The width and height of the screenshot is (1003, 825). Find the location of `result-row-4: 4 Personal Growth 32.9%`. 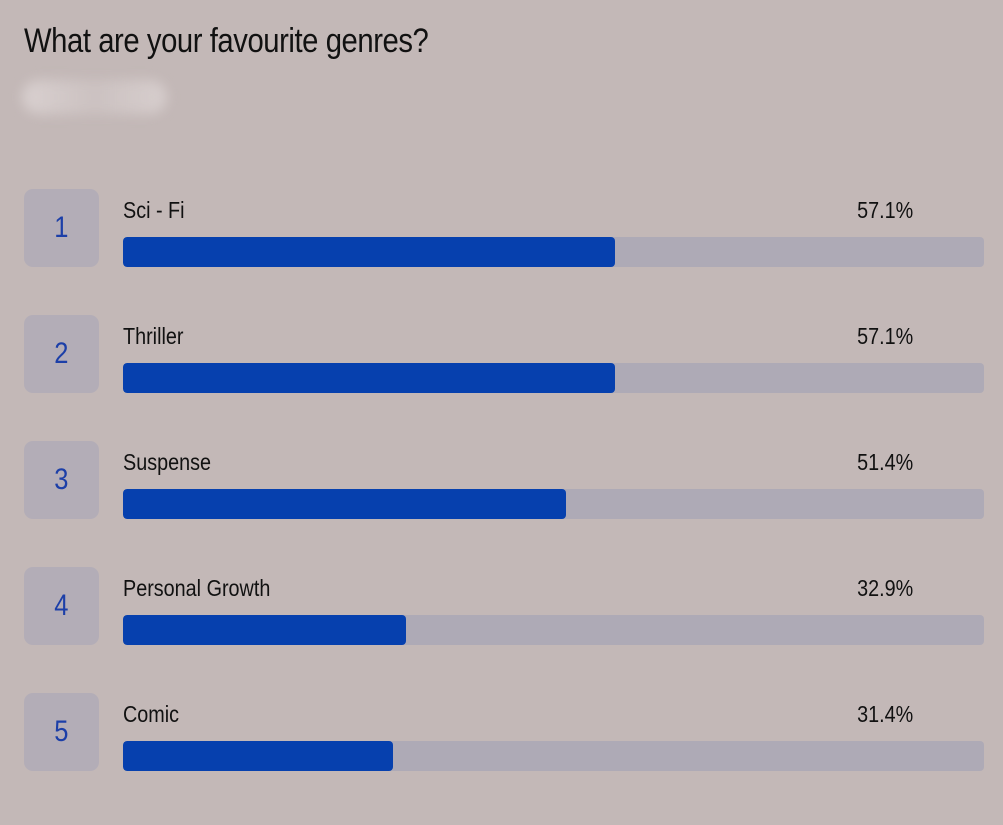

result-row-4: 4 Personal Growth 32.9% is located at coordinates (501, 607).